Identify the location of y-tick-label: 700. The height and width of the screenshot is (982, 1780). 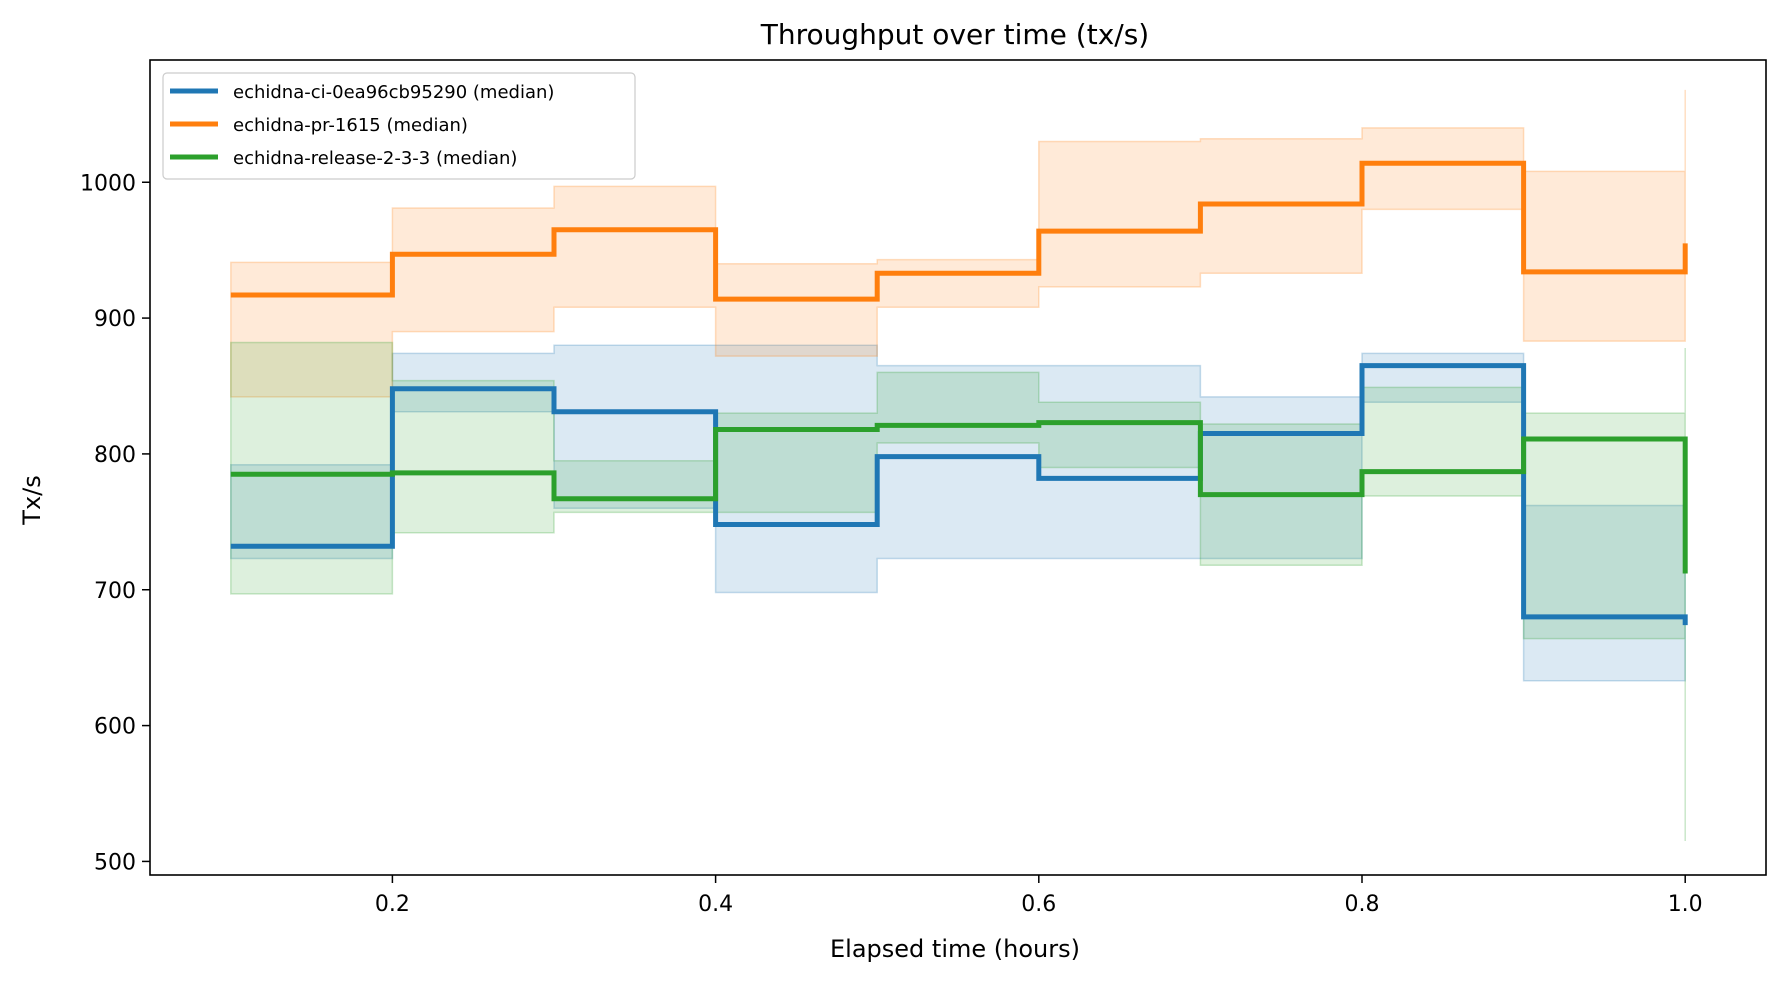
(115, 591).